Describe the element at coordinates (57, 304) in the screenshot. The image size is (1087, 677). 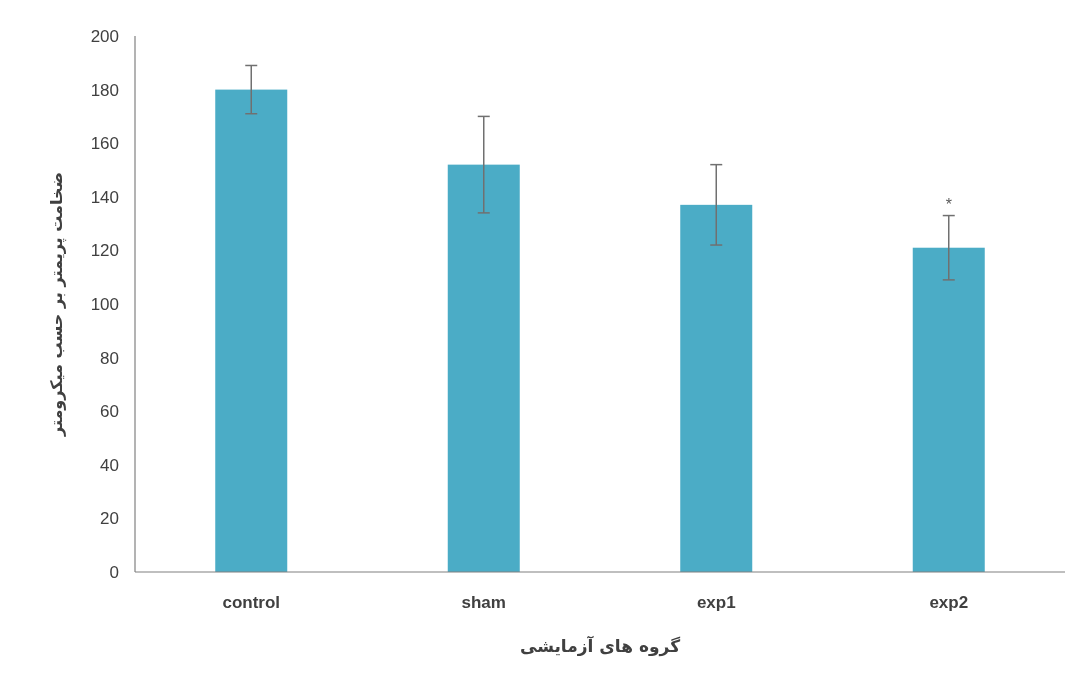
I see `y-axis-title: ضخامت پریمتر بر حسب میکرومتر` at that location.